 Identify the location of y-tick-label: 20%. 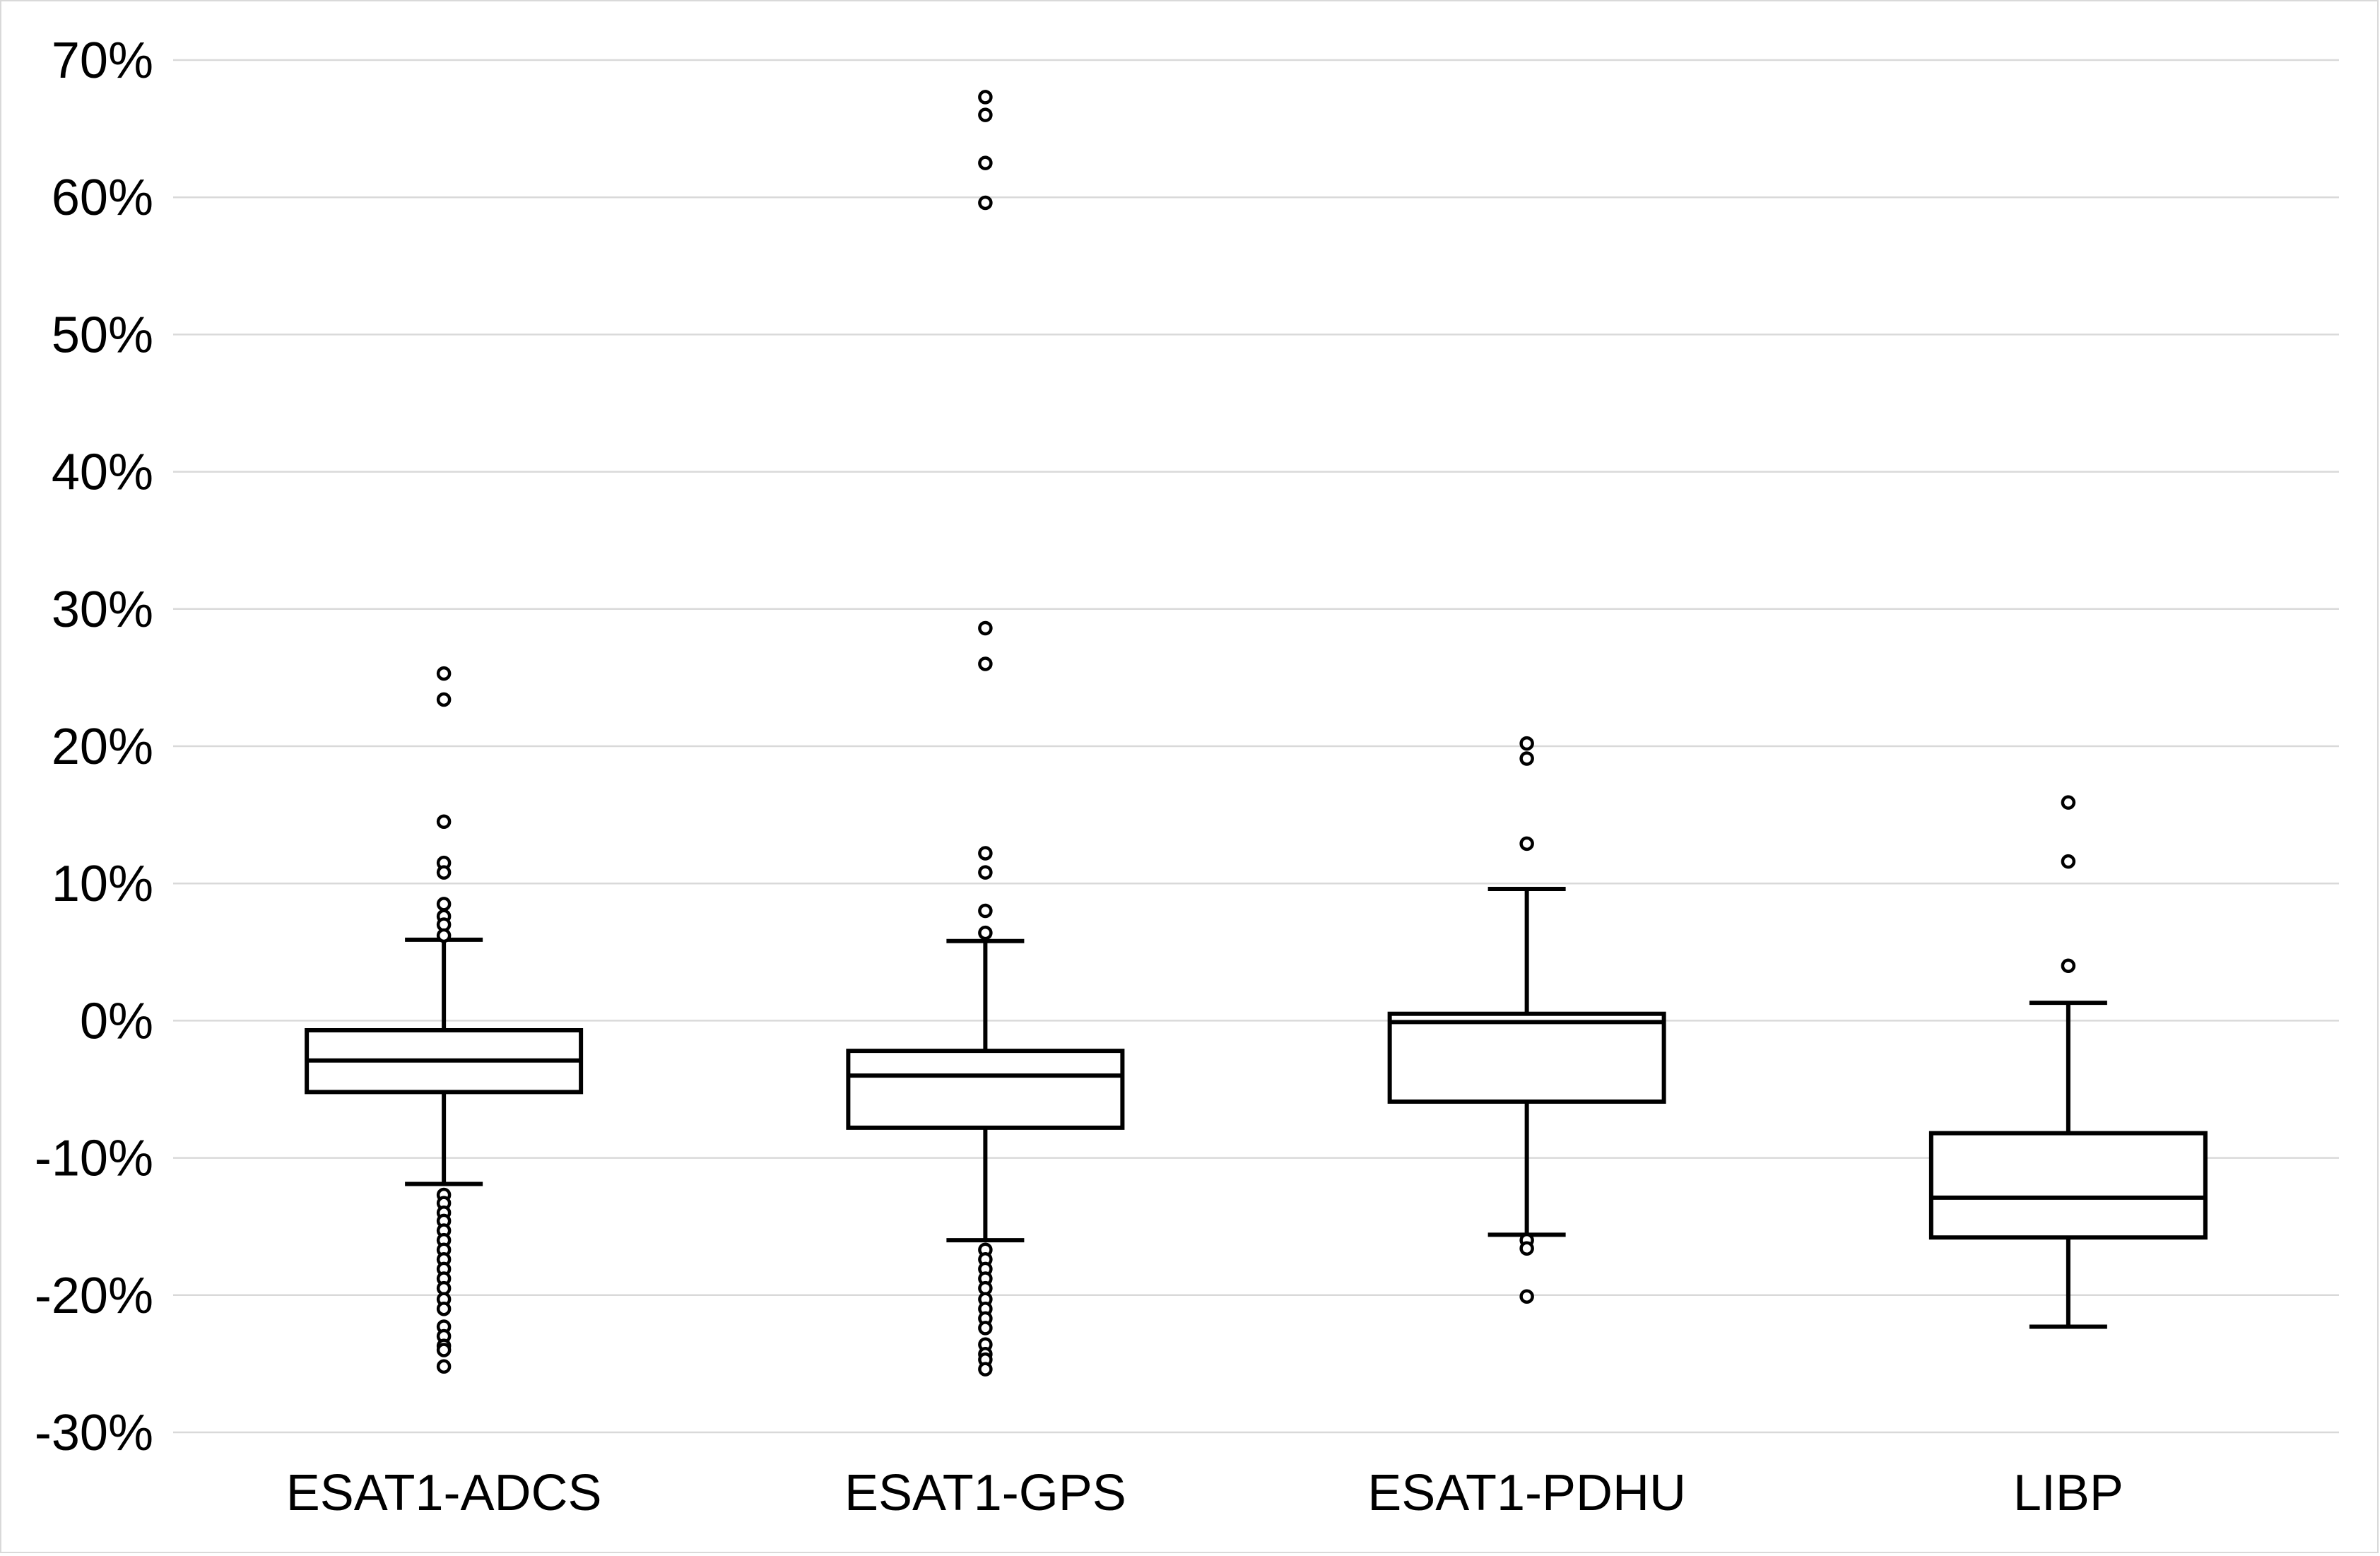
(103, 747).